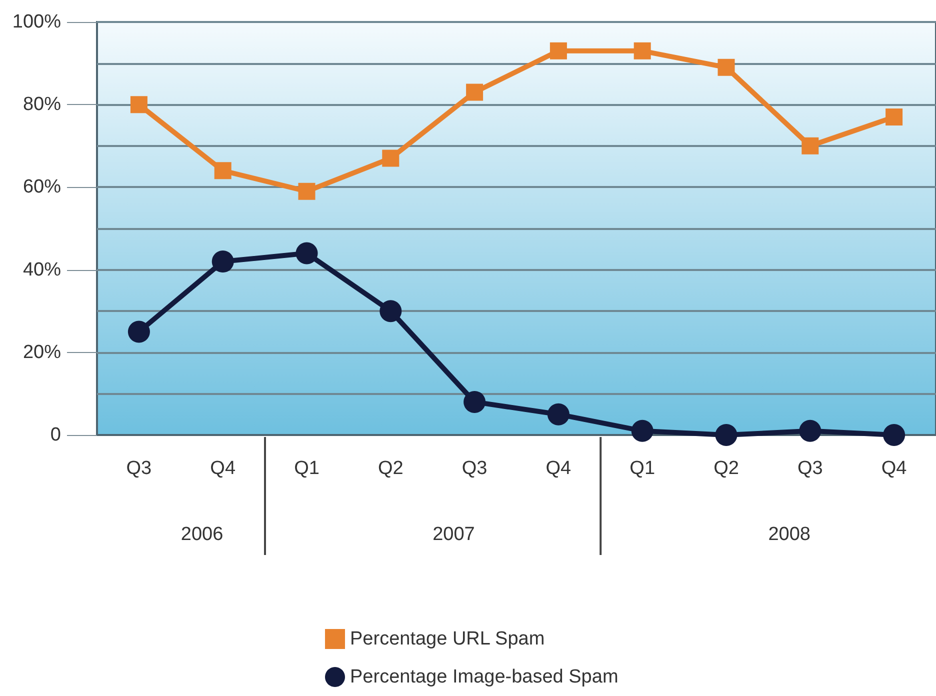 The width and height of the screenshot is (936, 696). Describe the element at coordinates (202, 534) in the screenshot. I see `text: 2006` at that location.